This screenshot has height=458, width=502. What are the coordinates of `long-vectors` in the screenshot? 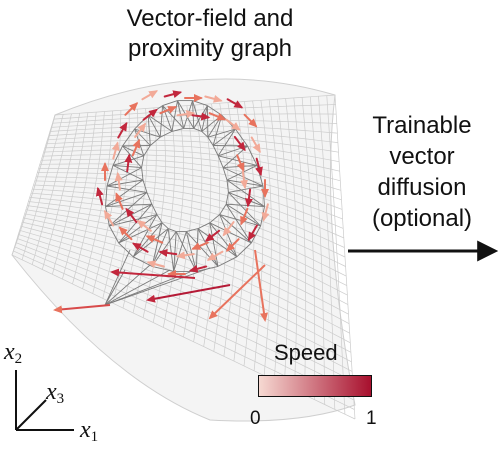 It's located at (160, 285).